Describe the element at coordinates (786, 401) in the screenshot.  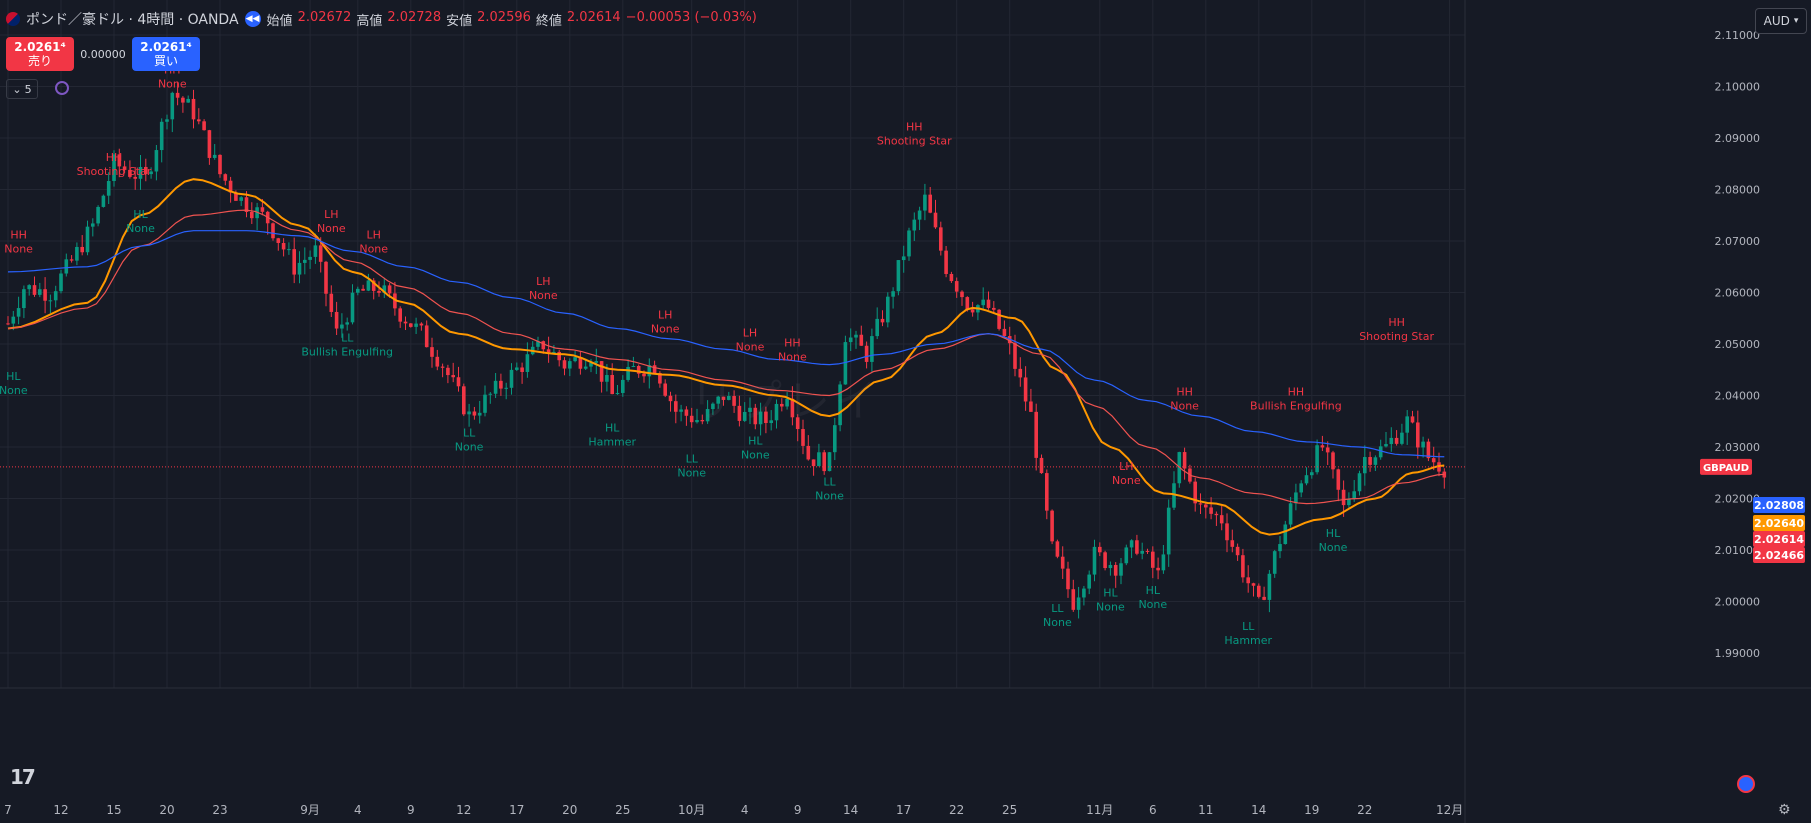
I see `replay-watermark: リプレイ` at that location.